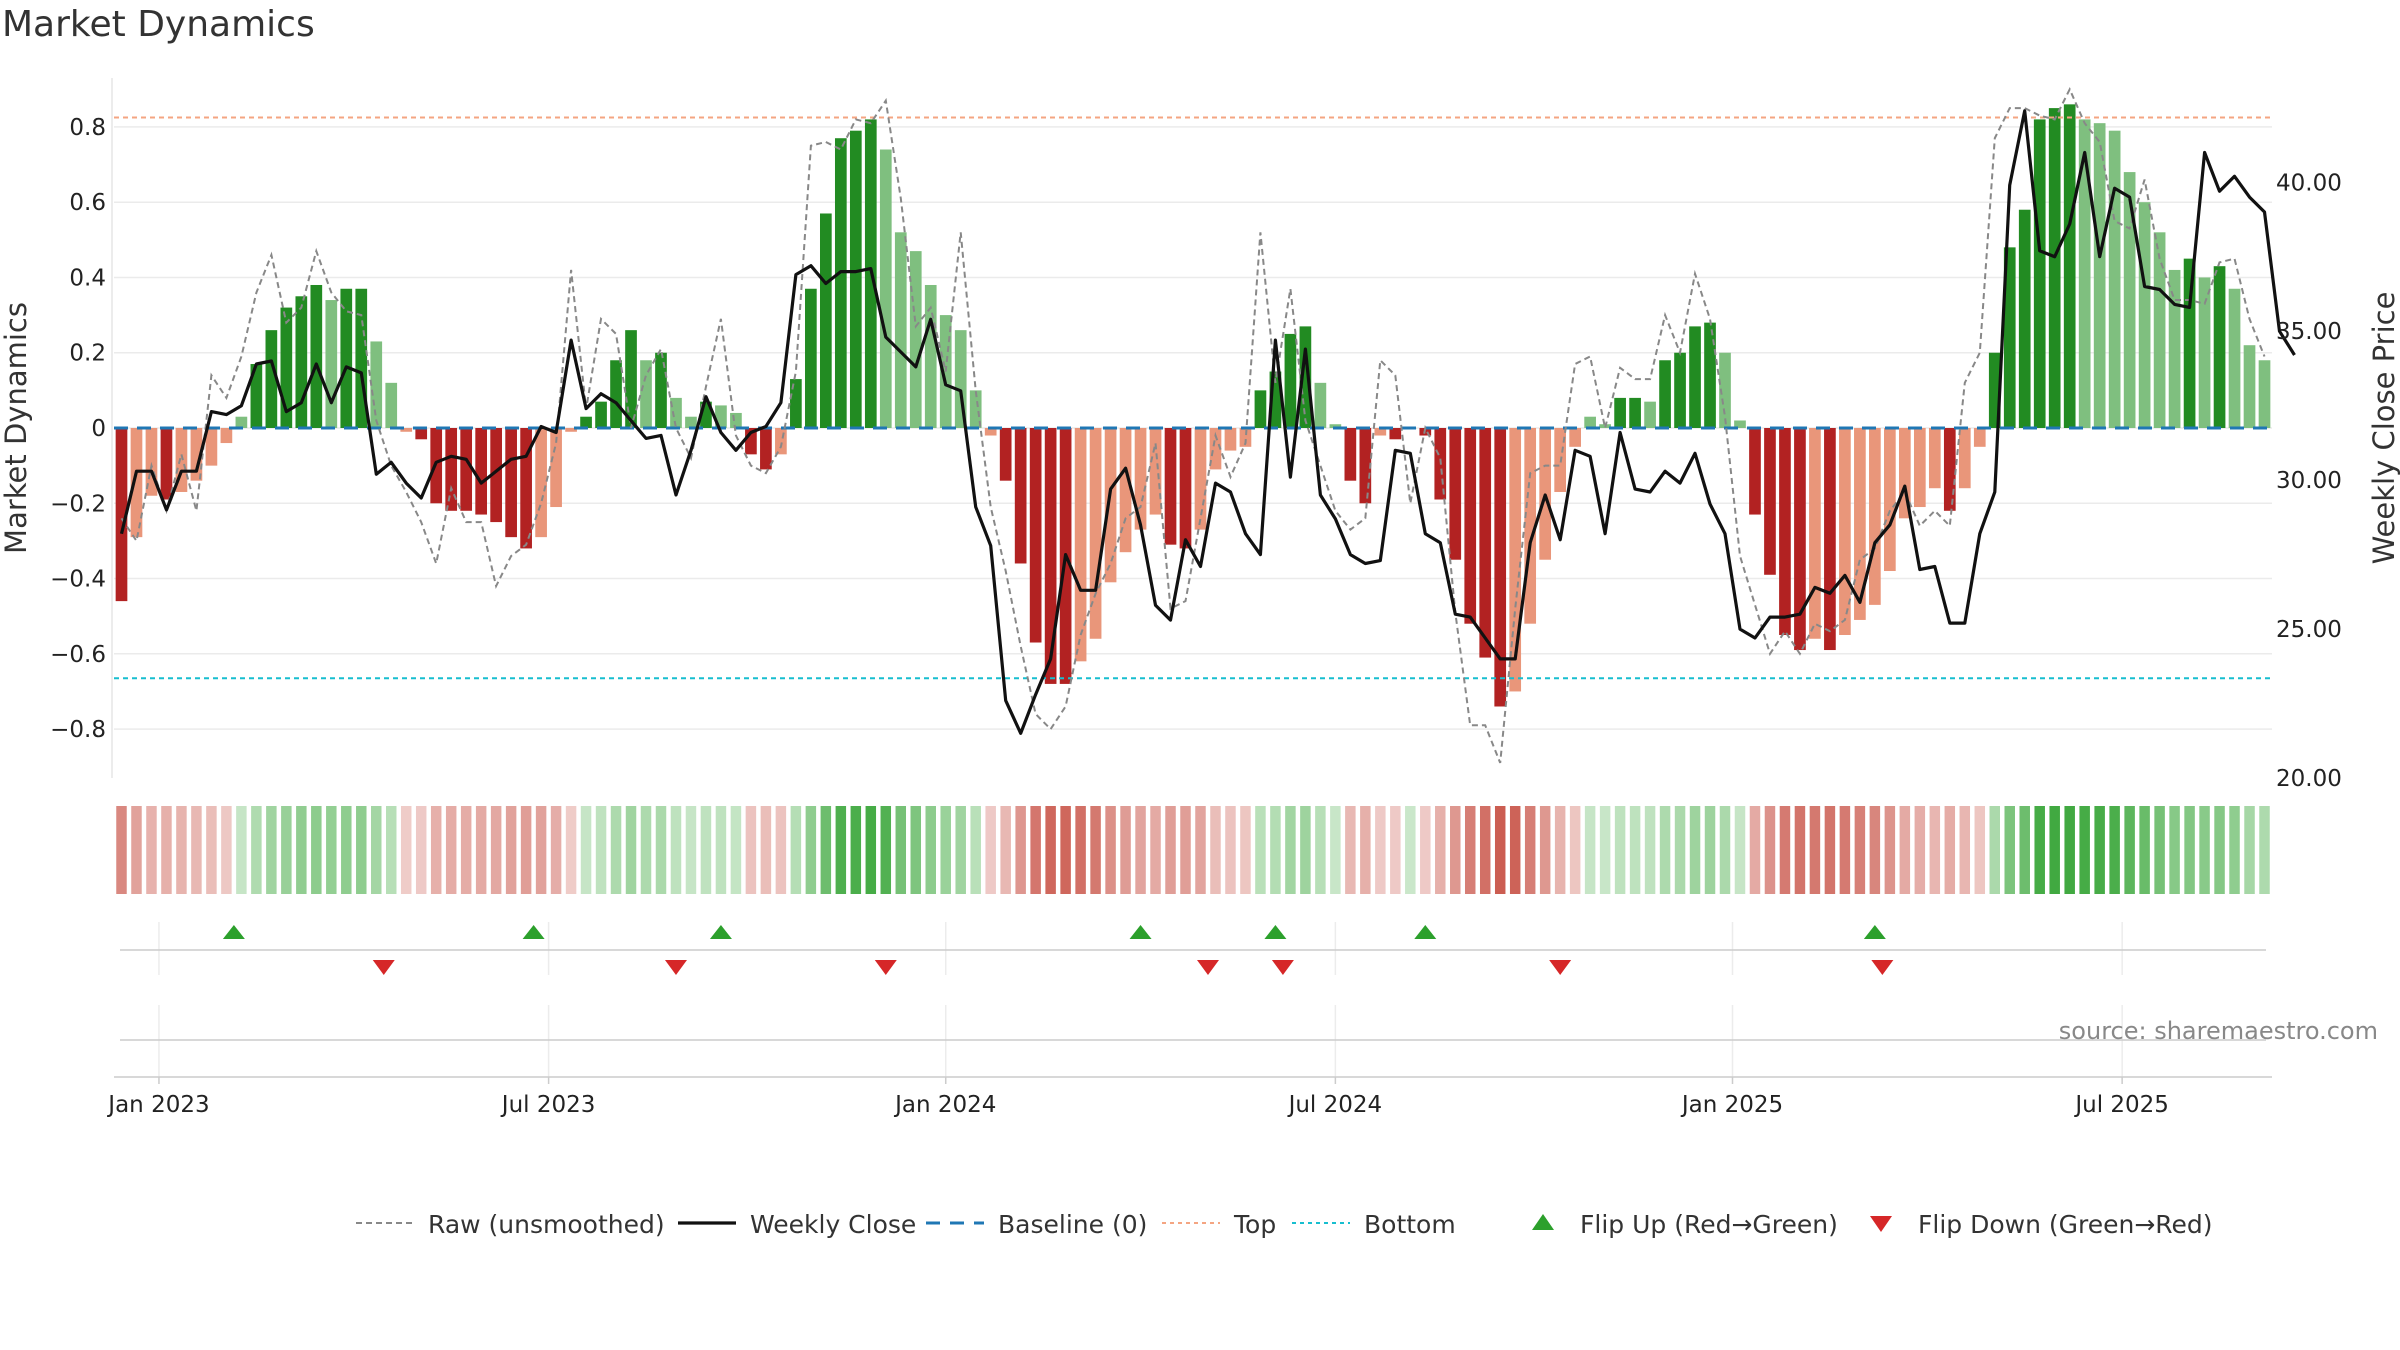 The image size is (2400, 1350). I want to click on x-tick-label: Jan 2024, so click(944, 1105).